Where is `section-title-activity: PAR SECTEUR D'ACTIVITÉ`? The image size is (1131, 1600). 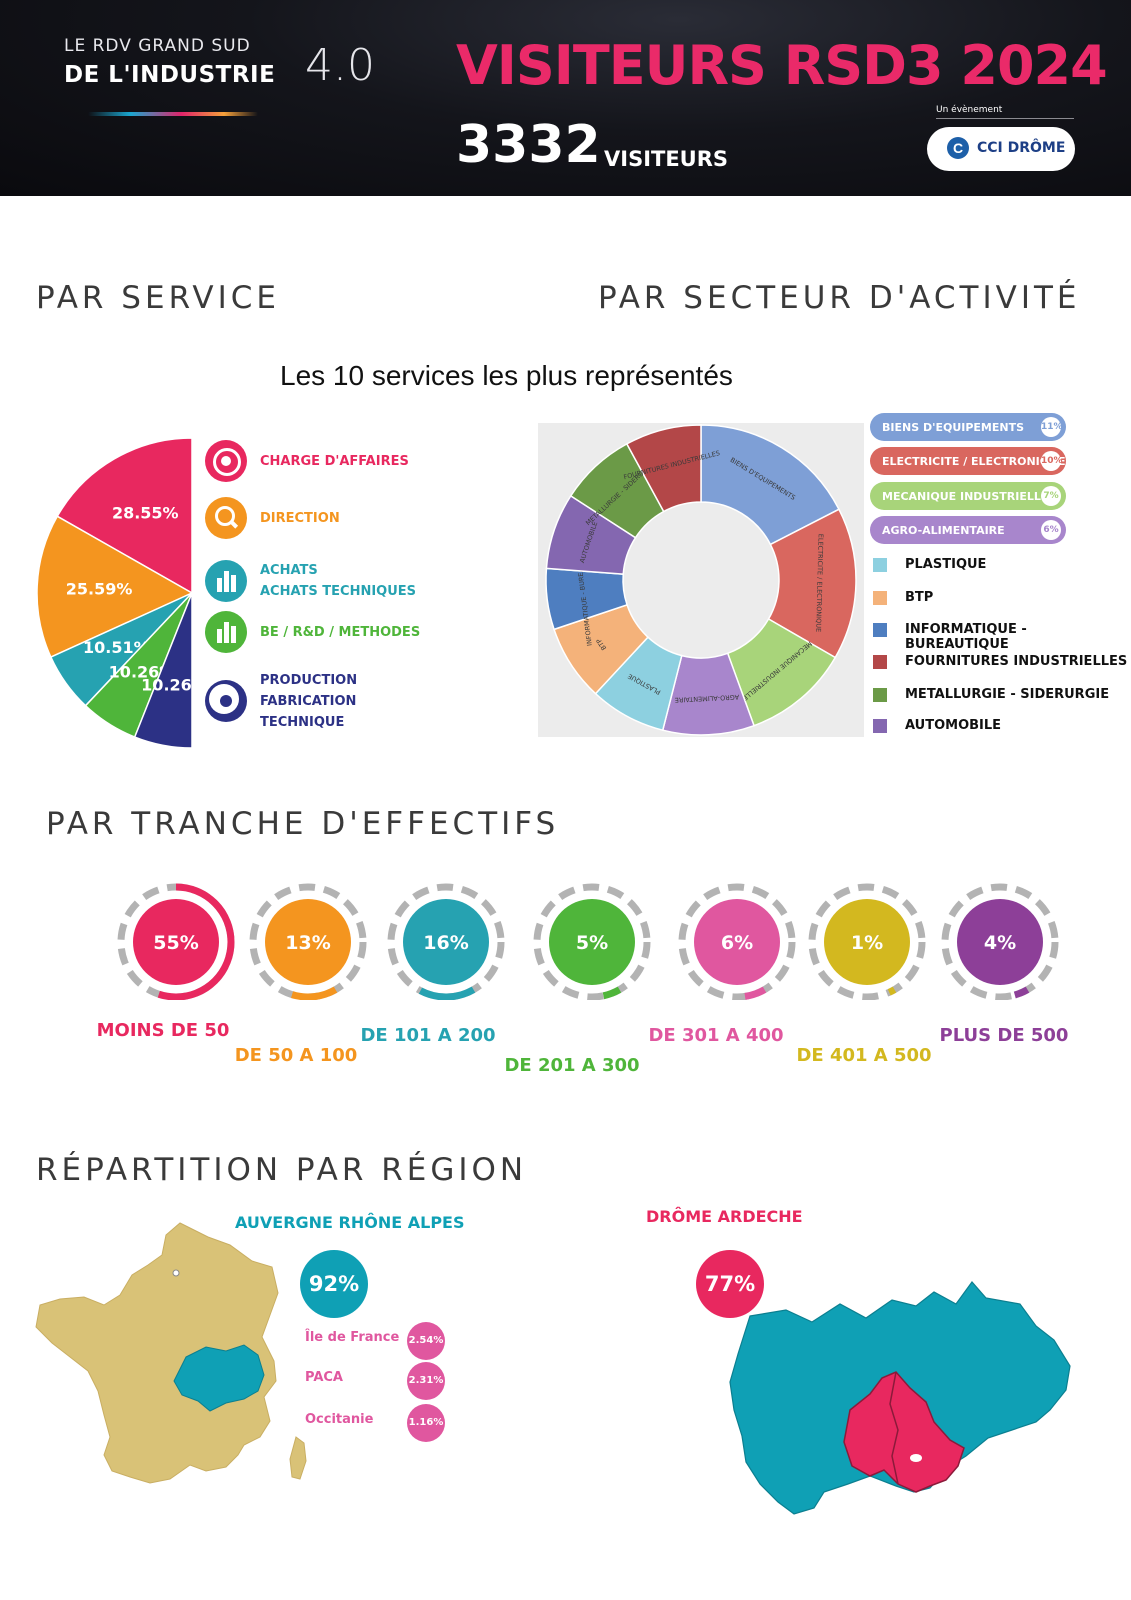
section-title-activity: PAR SECTEUR D'ACTIVITÉ is located at coordinates (839, 298).